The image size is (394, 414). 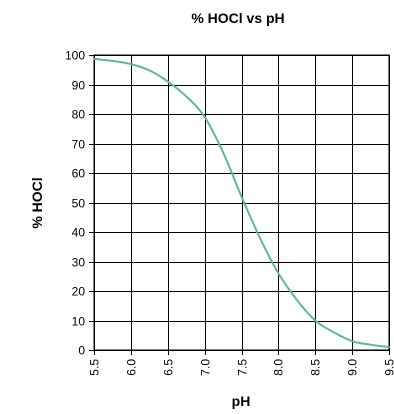 I want to click on y-tick-label: 10, so click(x=79, y=322).